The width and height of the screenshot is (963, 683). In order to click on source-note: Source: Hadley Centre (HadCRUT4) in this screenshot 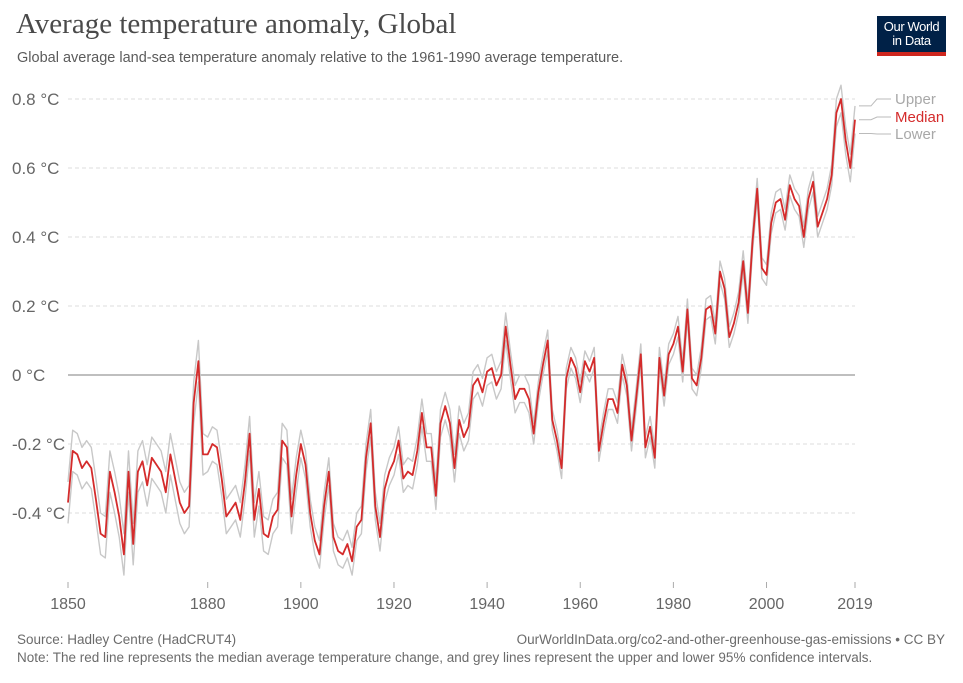, I will do `click(127, 639)`.